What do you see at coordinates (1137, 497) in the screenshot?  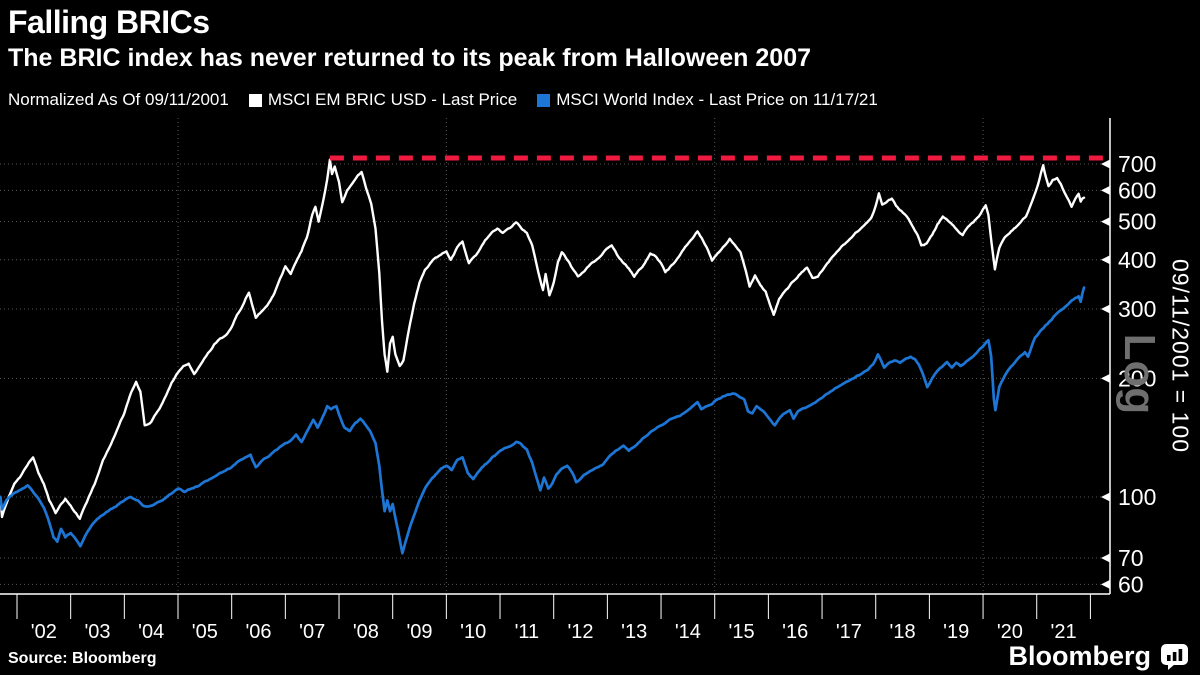 I see `y-tick-label: 100` at bounding box center [1137, 497].